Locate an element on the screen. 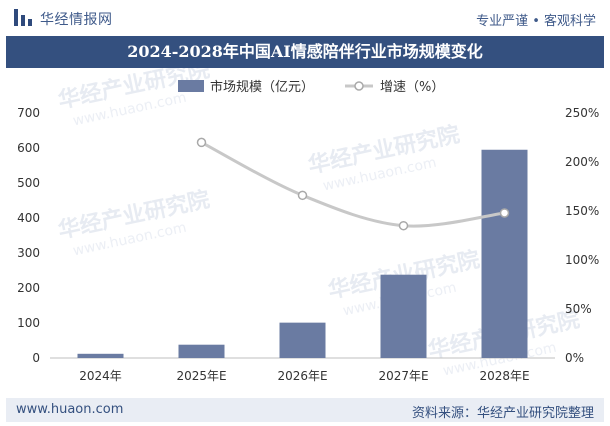 The image size is (610, 426). y2-tick-label: 250% is located at coordinates (582, 113).